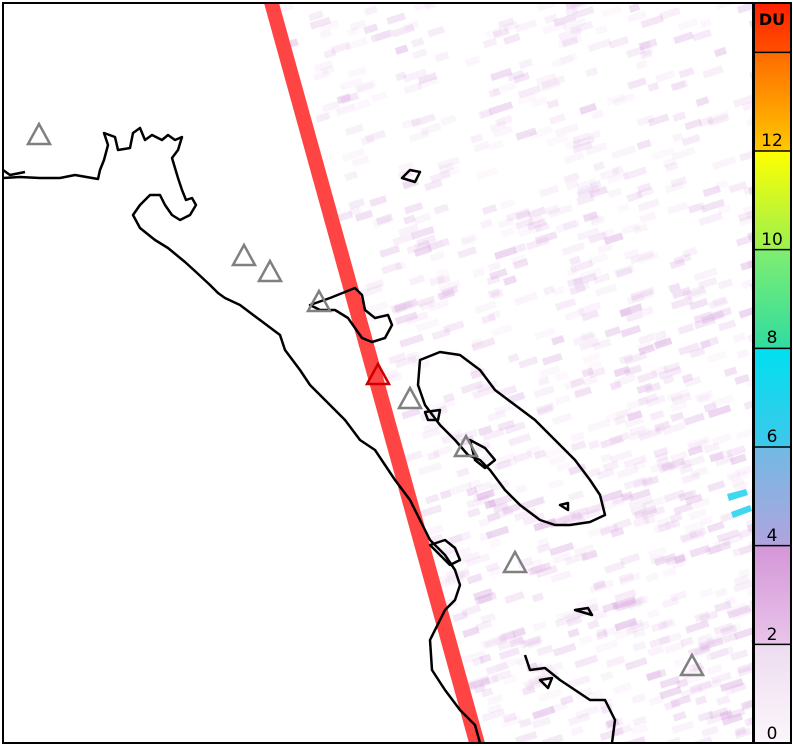  Describe the element at coordinates (772, 141) in the screenshot. I see `colorbar-tick-label: 12` at that location.